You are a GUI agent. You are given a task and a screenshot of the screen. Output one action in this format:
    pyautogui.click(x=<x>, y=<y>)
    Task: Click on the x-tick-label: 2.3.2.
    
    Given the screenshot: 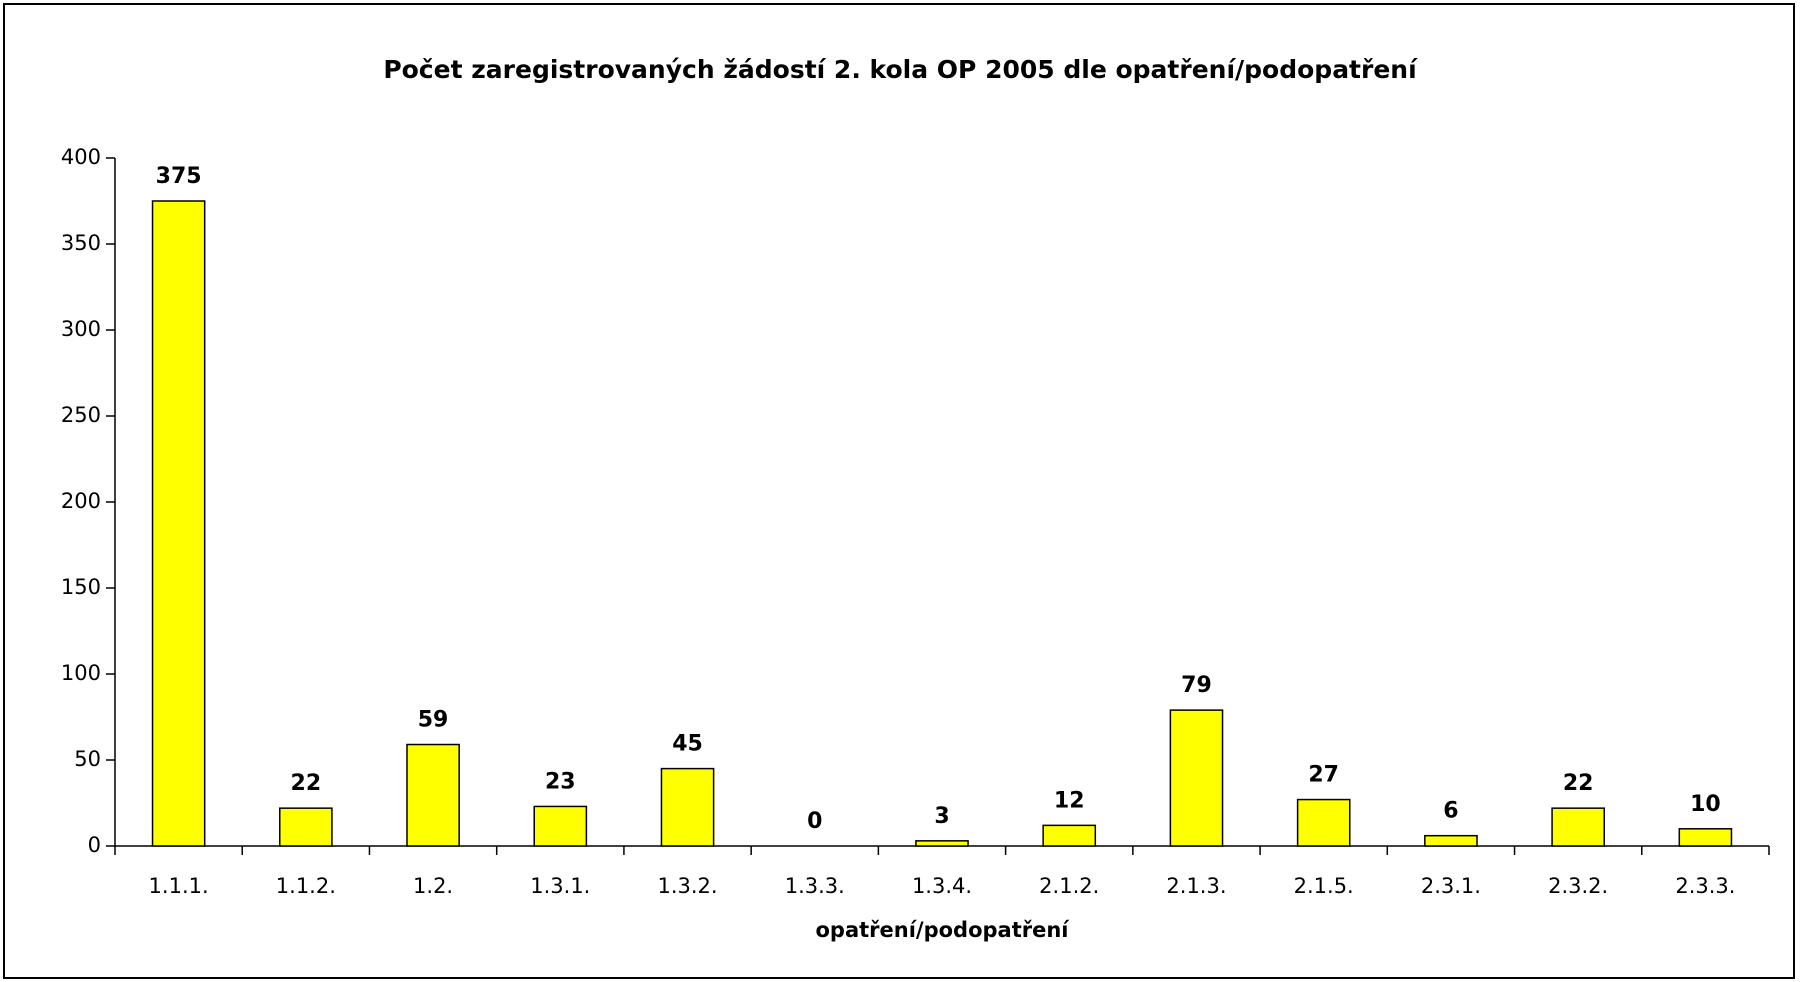 What is the action you would take?
    pyautogui.click(x=1578, y=886)
    